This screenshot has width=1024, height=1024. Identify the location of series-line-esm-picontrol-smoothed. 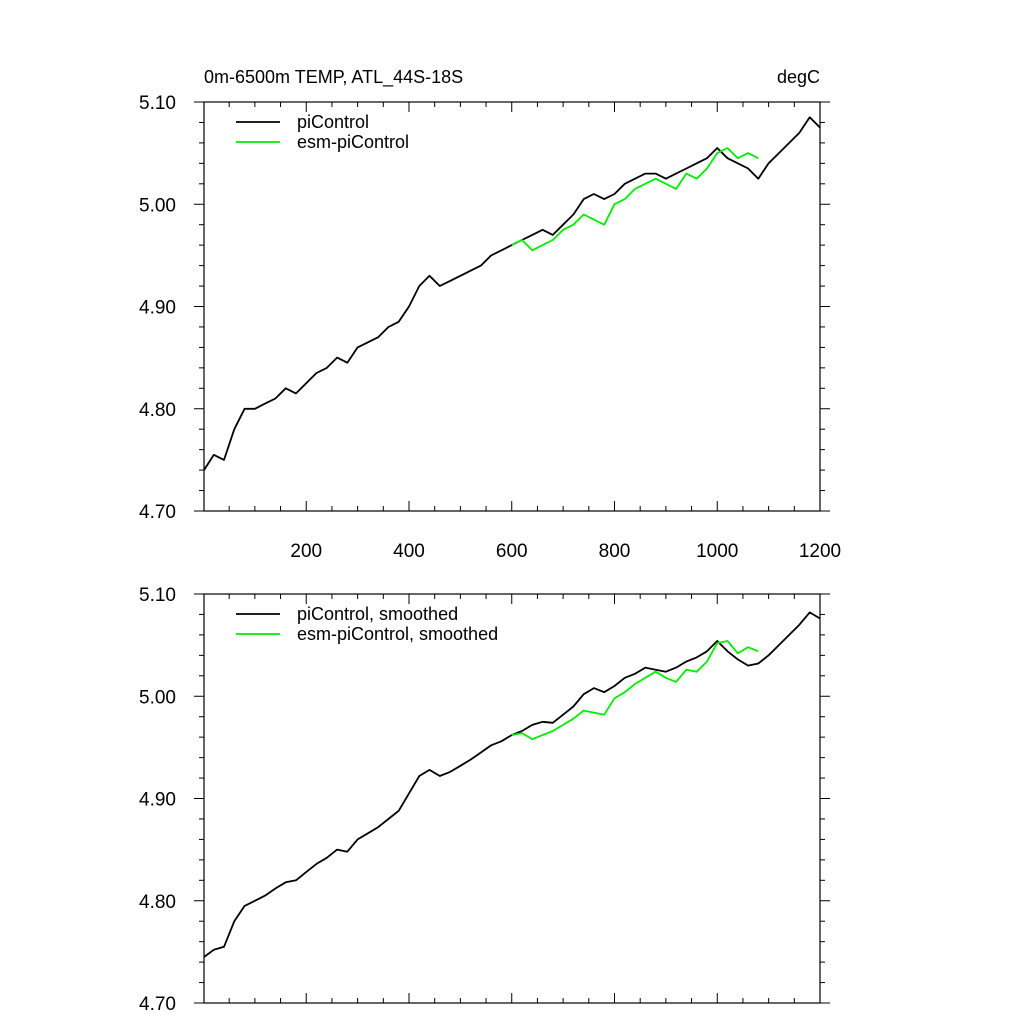
(635, 690).